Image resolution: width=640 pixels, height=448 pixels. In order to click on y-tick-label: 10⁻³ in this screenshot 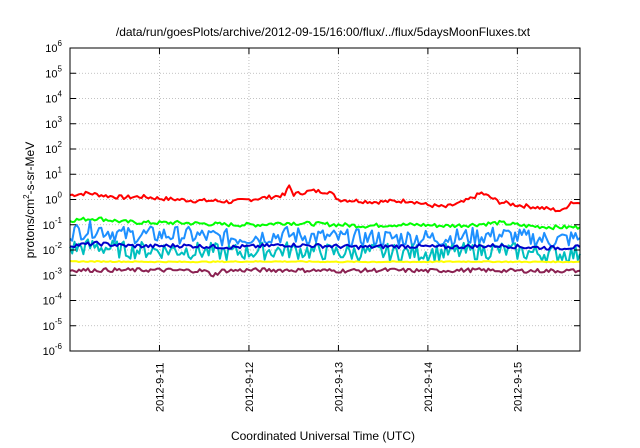, I will do `click(53, 274)`.